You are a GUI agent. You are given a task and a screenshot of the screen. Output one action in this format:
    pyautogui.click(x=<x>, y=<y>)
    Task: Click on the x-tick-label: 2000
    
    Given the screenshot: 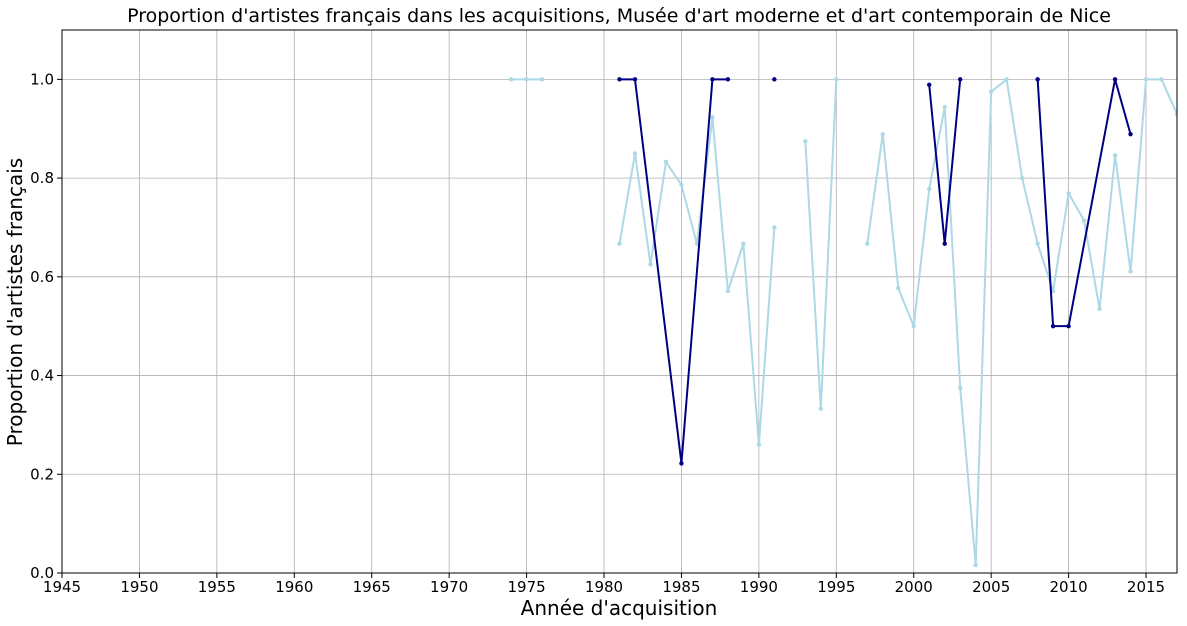 What is the action you would take?
    pyautogui.click(x=914, y=587)
    